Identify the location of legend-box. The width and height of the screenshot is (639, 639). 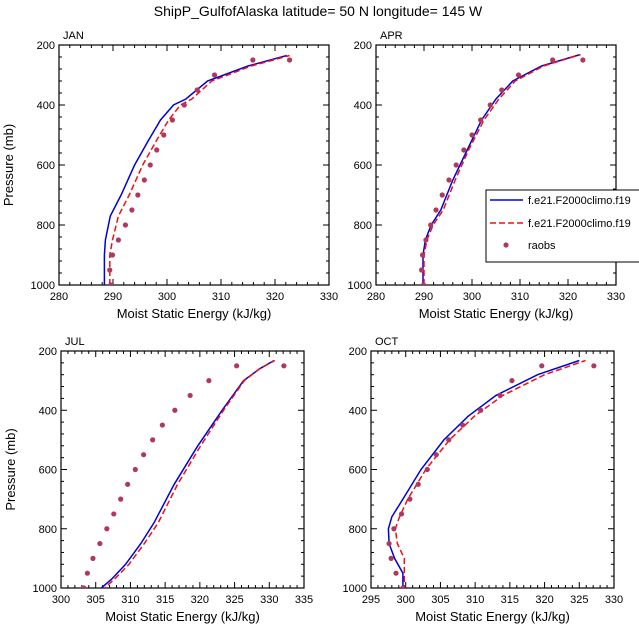
(562, 226).